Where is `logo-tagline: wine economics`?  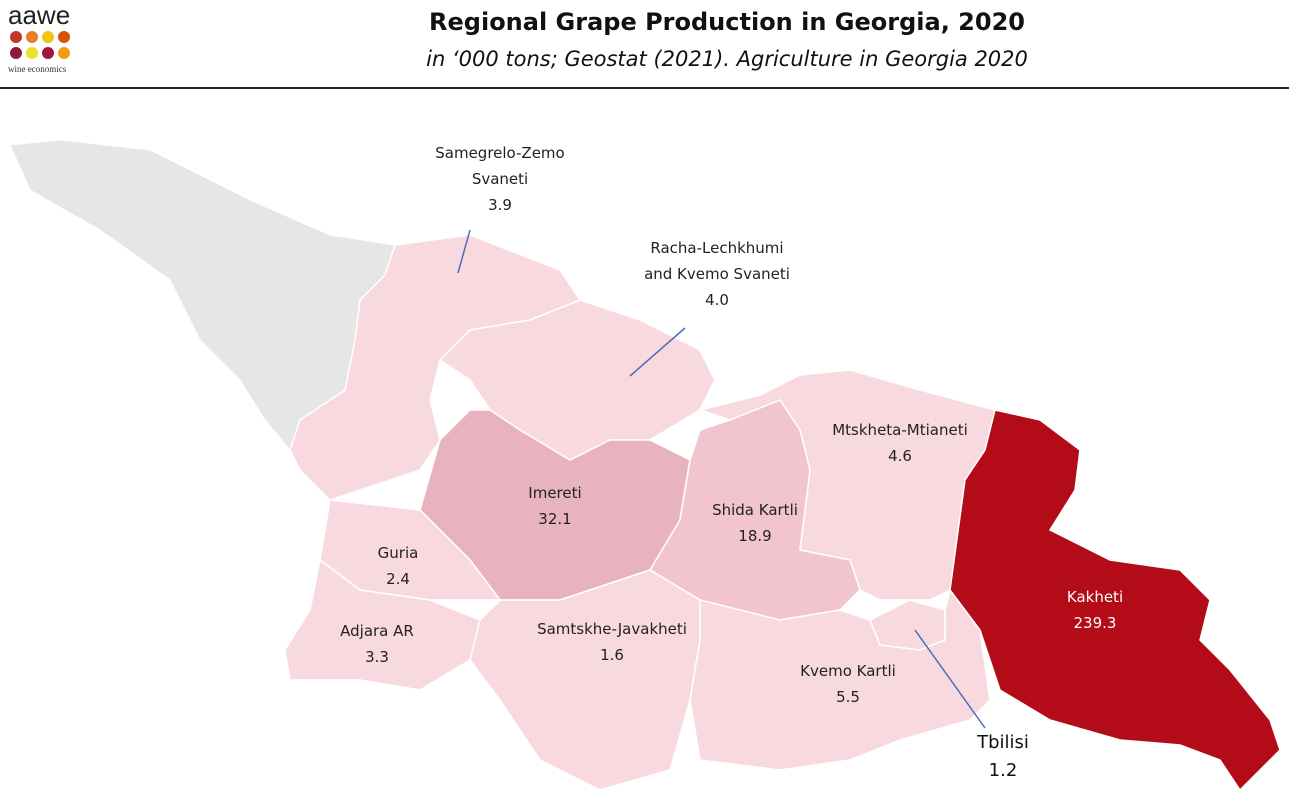 logo-tagline: wine economics is located at coordinates (37, 69).